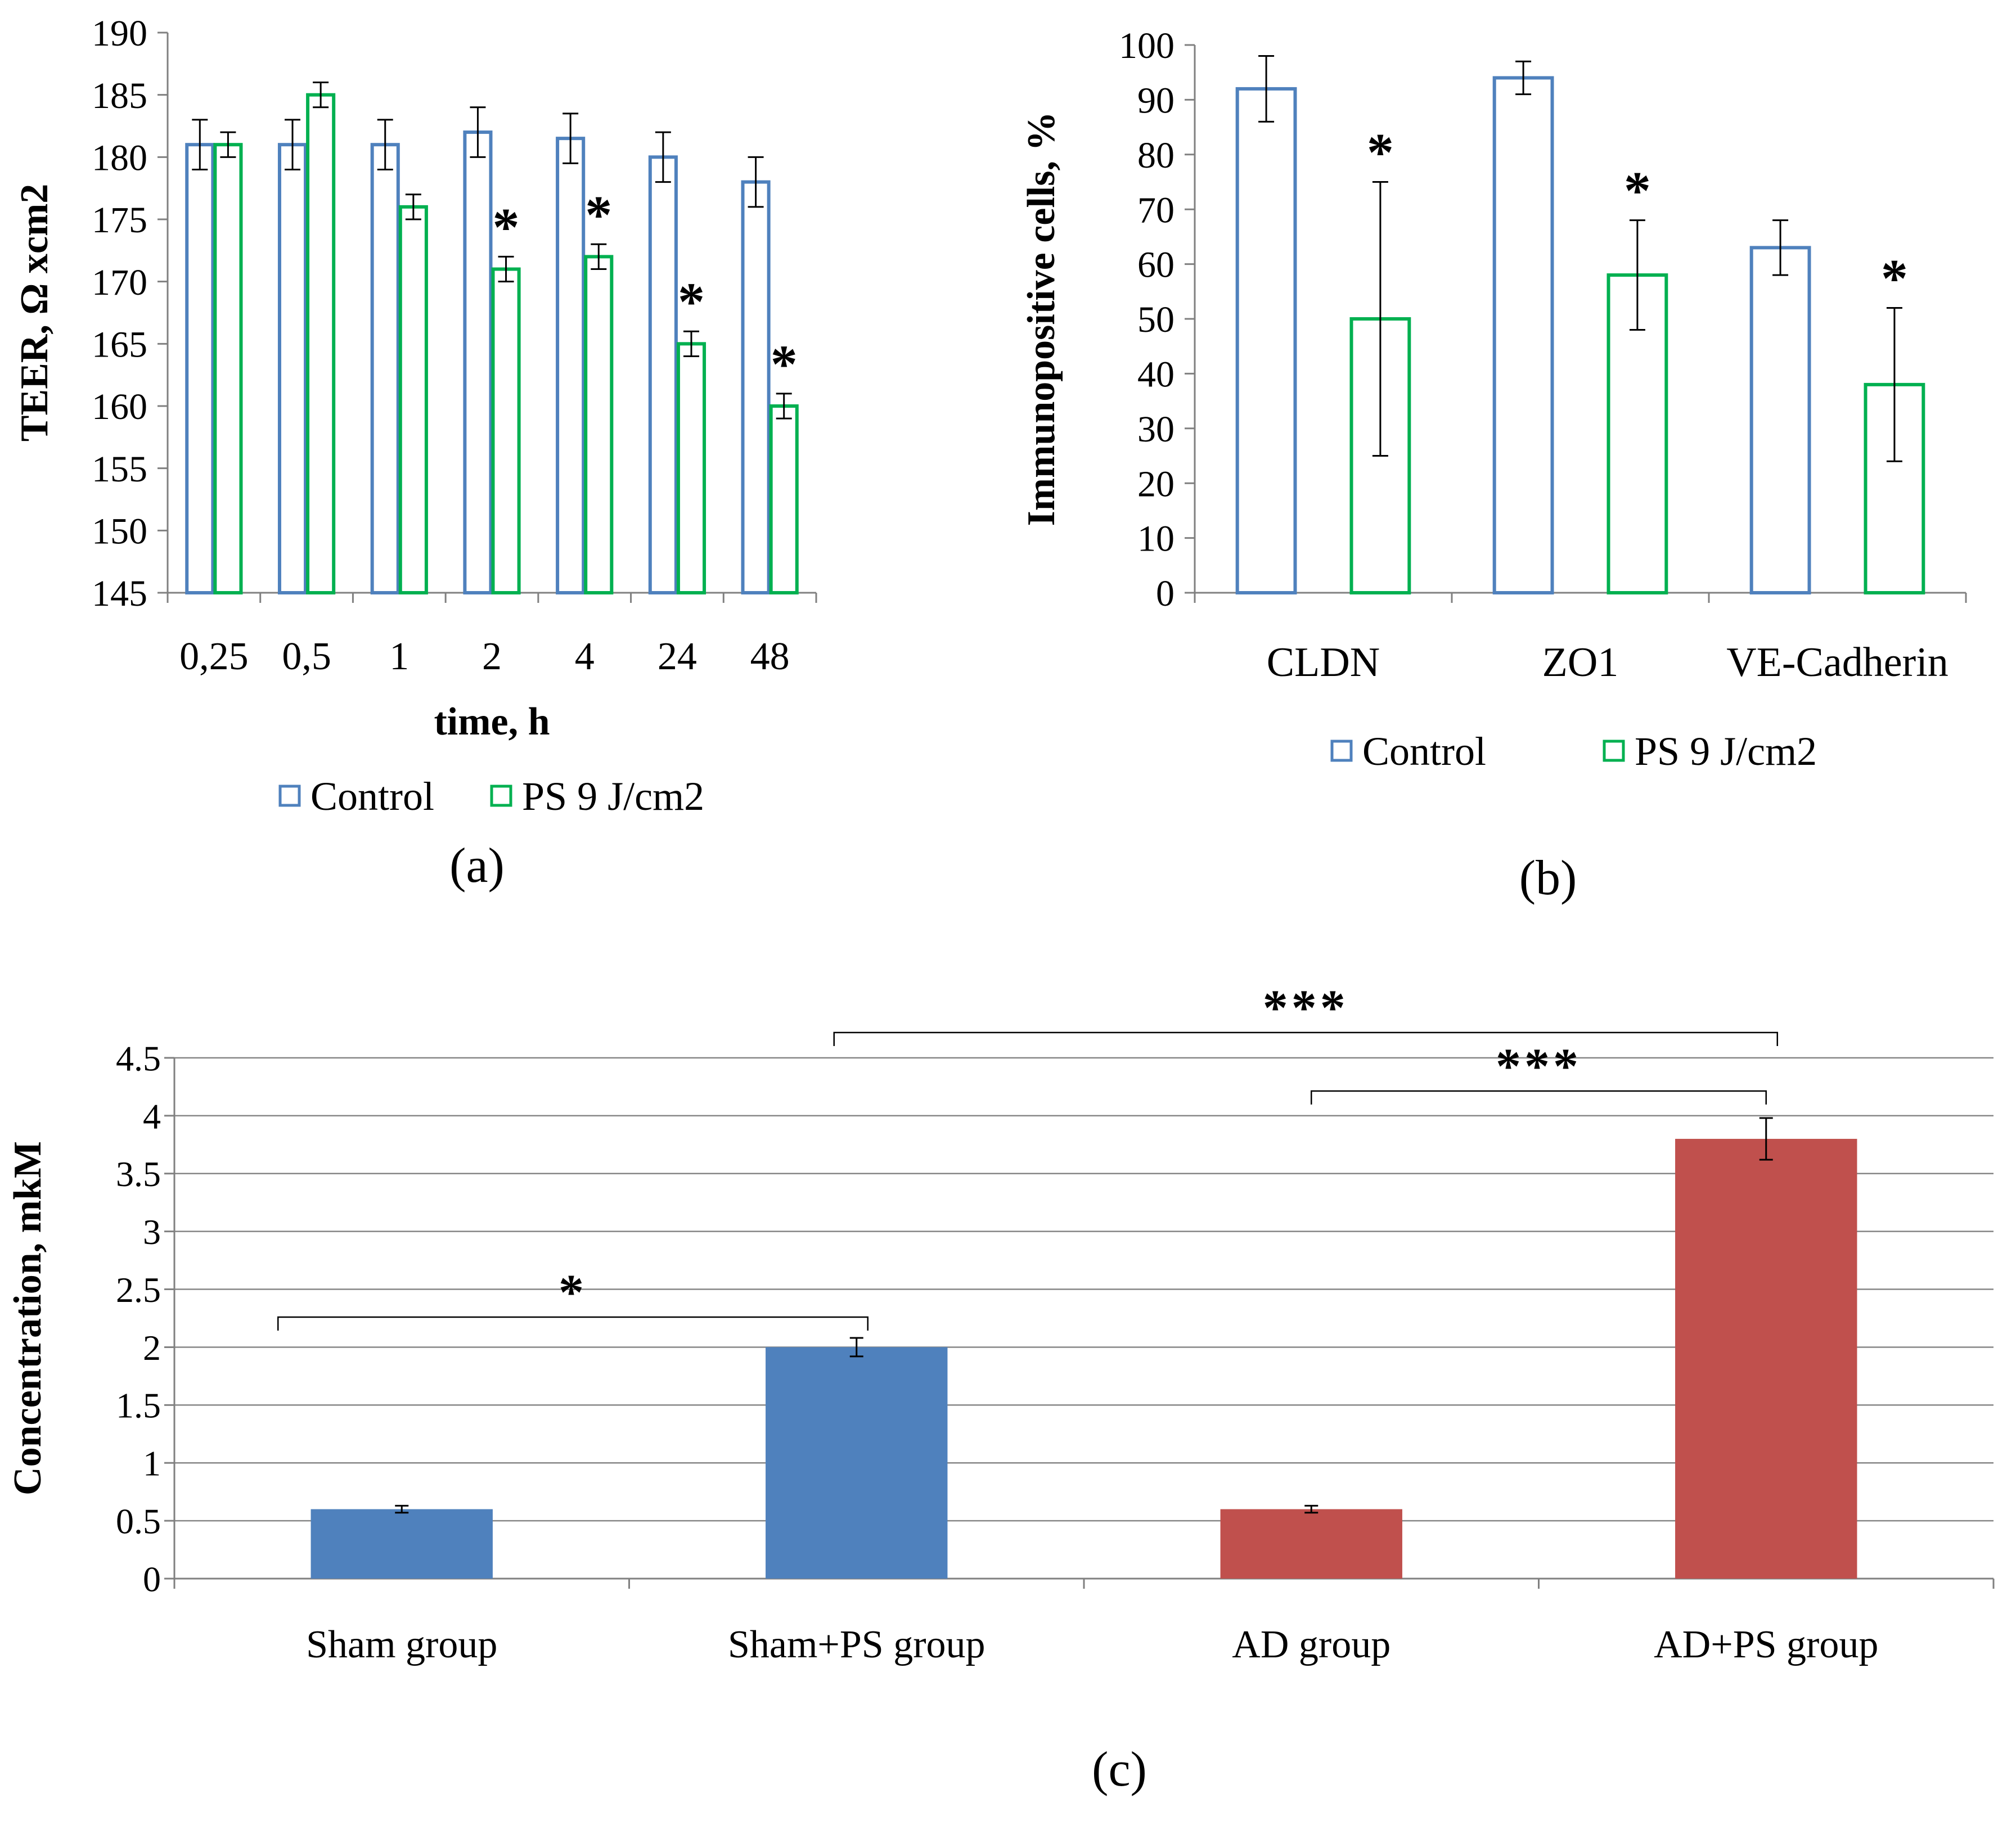 The height and width of the screenshot is (1821, 2016). I want to click on y-axis-title: Immunopositive cells, %, so click(1041, 319).